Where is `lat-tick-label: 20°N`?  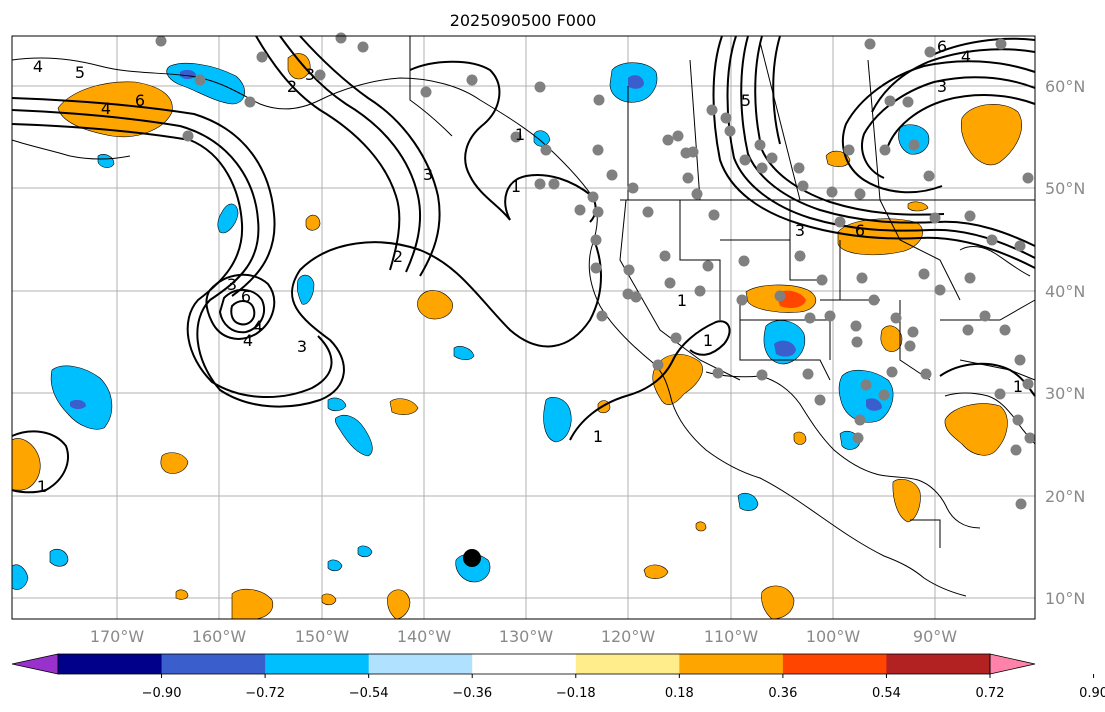
lat-tick-label: 20°N is located at coordinates (1065, 496).